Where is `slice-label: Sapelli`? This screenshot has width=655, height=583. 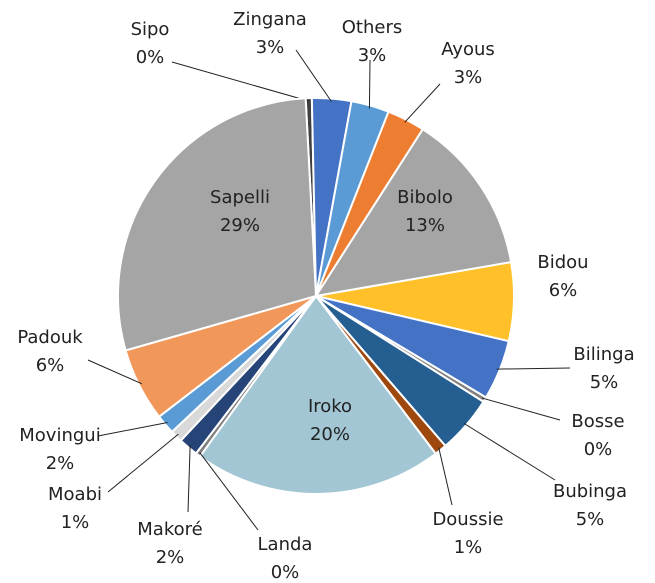 slice-label: Sapelli is located at coordinates (240, 197).